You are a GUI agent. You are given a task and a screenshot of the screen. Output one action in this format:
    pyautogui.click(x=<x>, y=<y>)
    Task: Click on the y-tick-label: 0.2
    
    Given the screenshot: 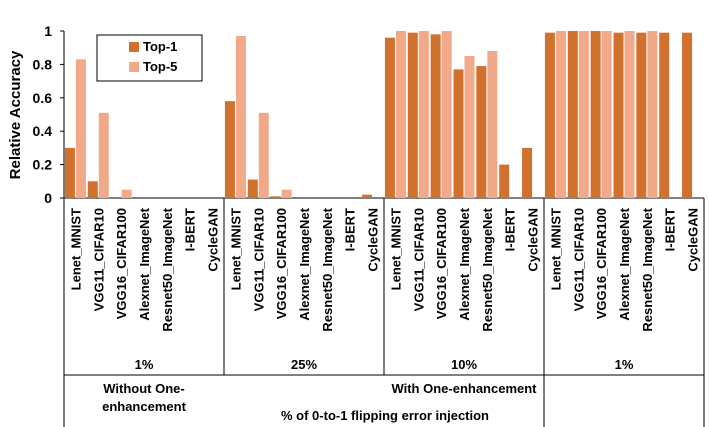 What is the action you would take?
    pyautogui.click(x=43, y=165)
    